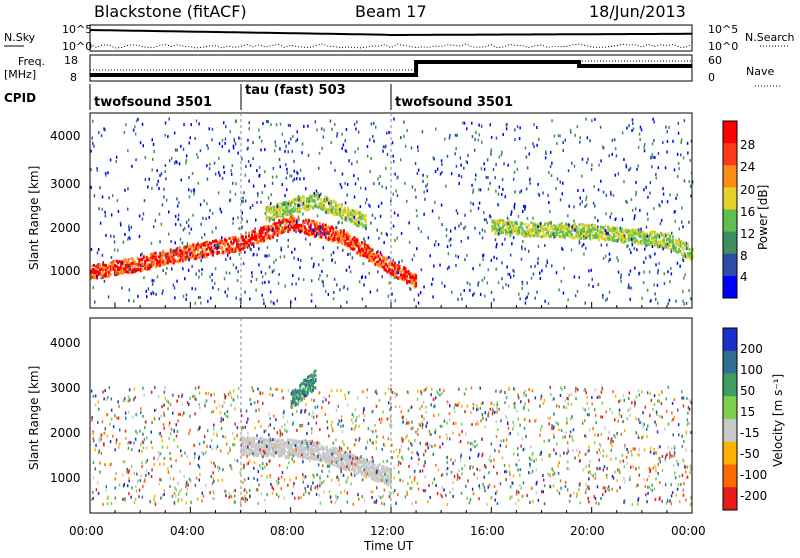 The width and height of the screenshot is (800, 558). Describe the element at coordinates (77, 46) in the screenshot. I see `noise-left-tick-bottom: 10^0` at that location.